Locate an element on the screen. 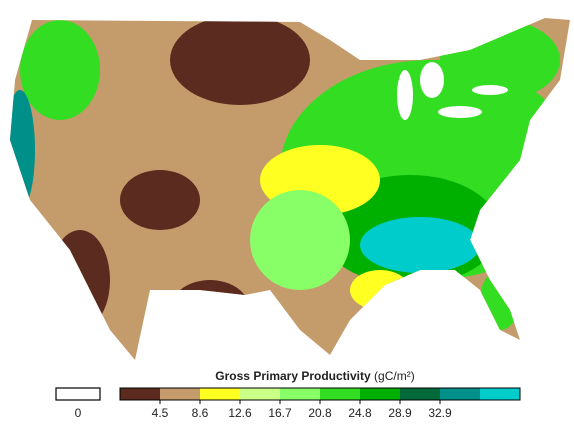  no-data-swatch is located at coordinates (78, 394).